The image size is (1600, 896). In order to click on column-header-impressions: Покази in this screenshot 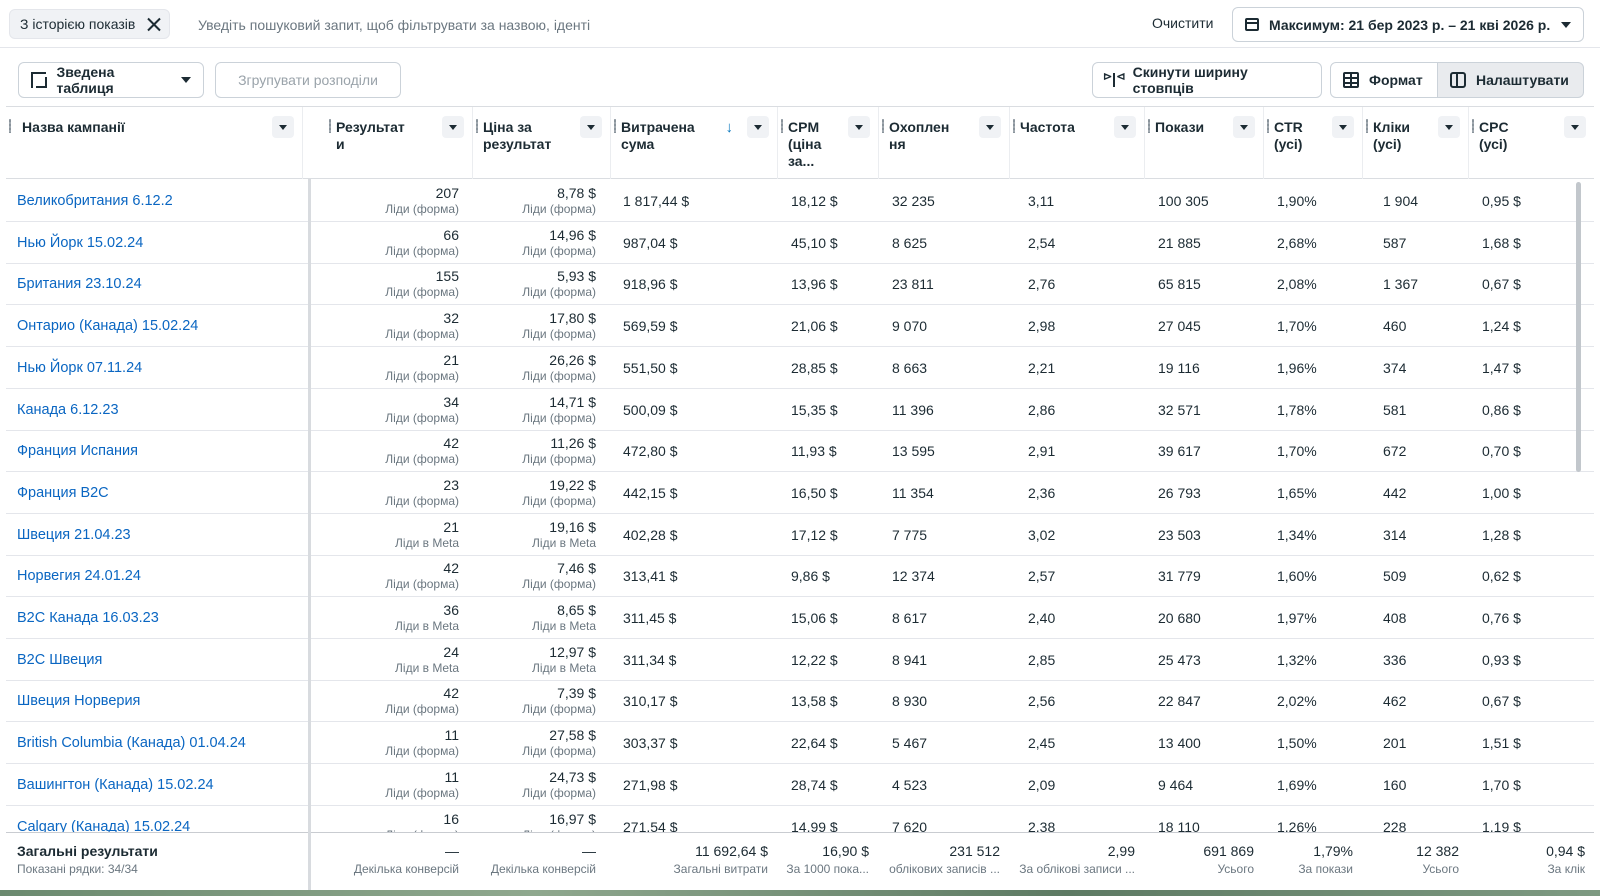, I will do `click(1204, 143)`.